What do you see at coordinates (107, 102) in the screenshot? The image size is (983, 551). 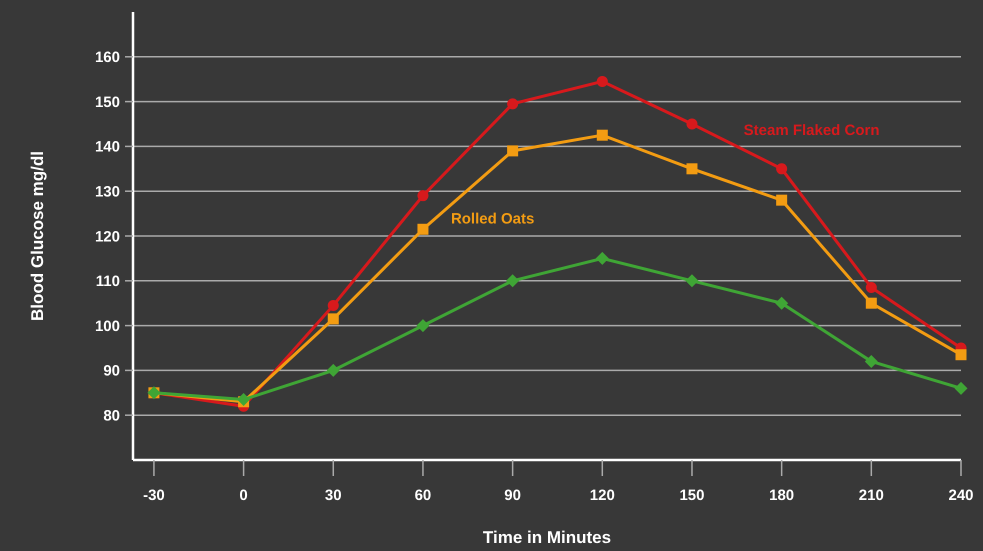 I see `y-tick-label: 150` at bounding box center [107, 102].